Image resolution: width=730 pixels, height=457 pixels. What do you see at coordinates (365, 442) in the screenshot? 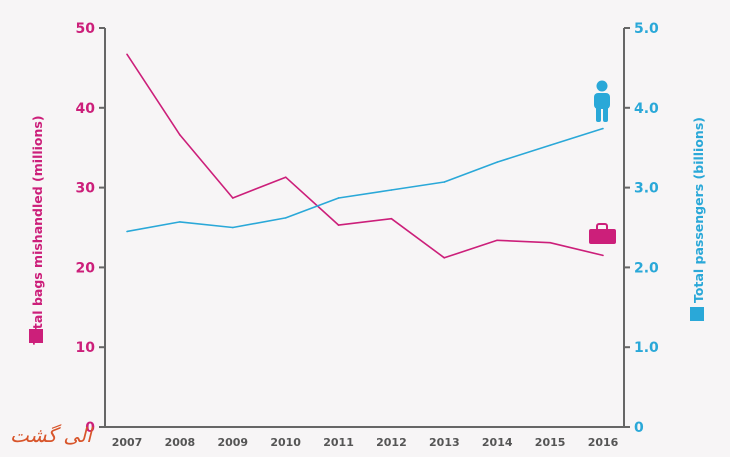
I see `x-ticks: 2007 2008 2009 2010 2011 2012 2013 2014 2015 2016` at bounding box center [365, 442].